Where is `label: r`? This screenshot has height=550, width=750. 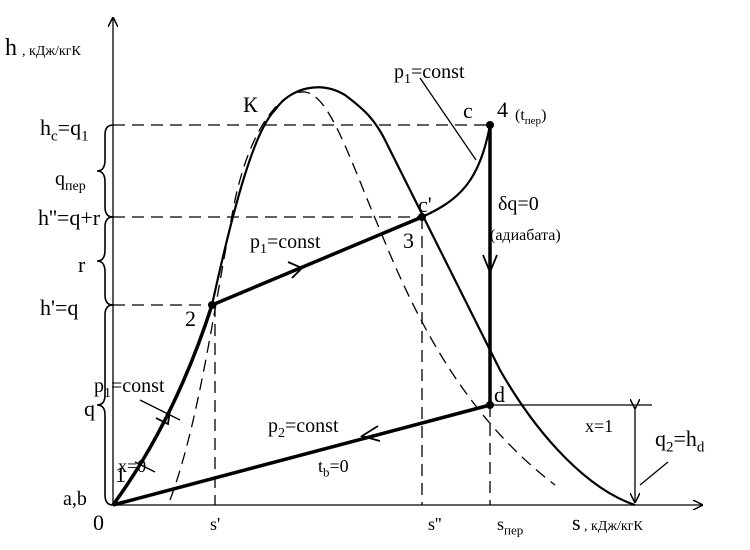
label: r is located at coordinates (82, 264).